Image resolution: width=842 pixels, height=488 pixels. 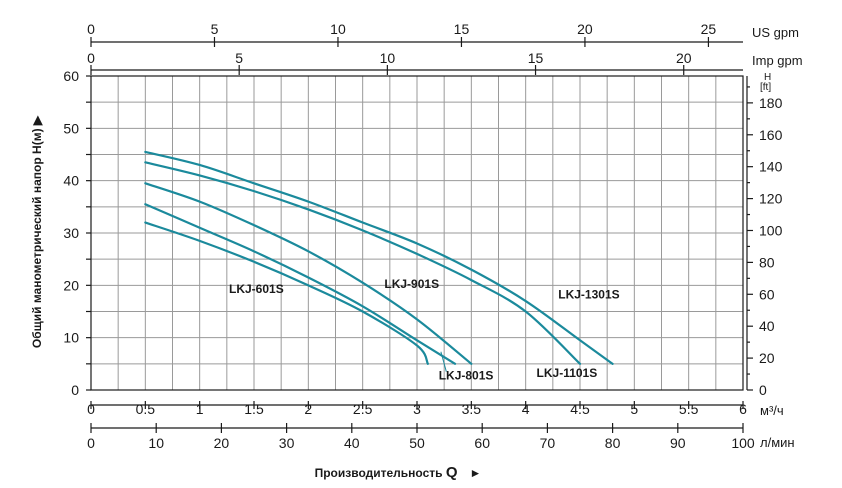 I want to click on feet-tick-label: 140, so click(x=771, y=167).